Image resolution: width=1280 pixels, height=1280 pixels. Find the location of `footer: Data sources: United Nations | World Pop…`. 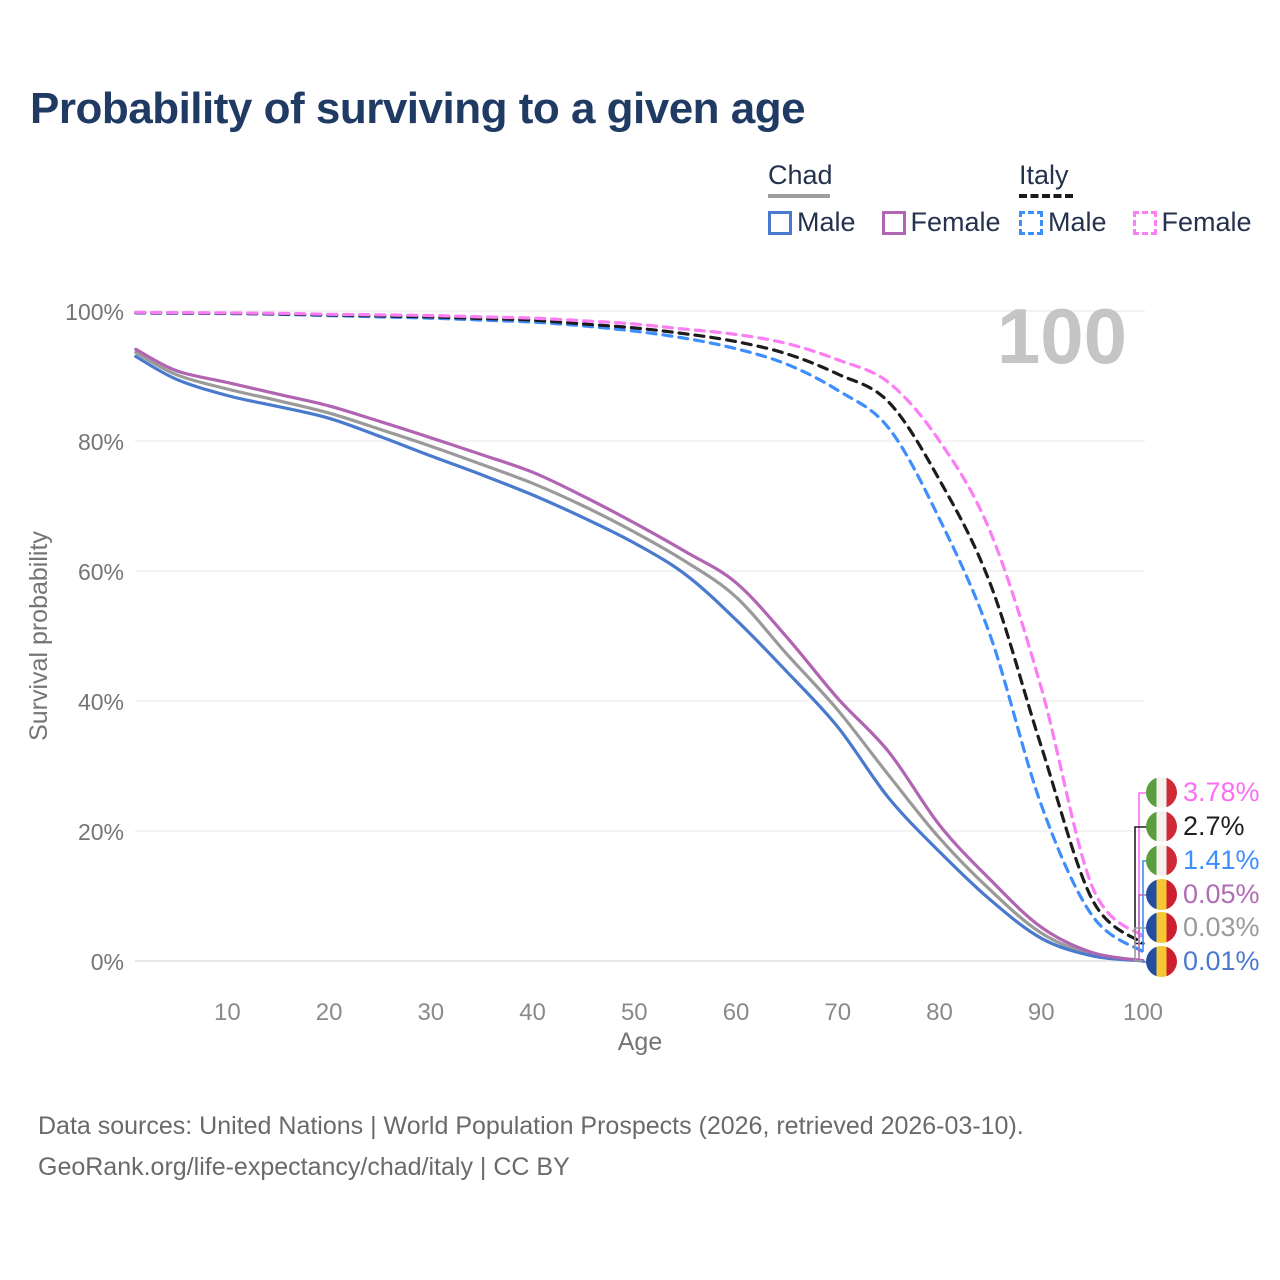

footer: Data sources: United Nations | World Pop… is located at coordinates (531, 1147).